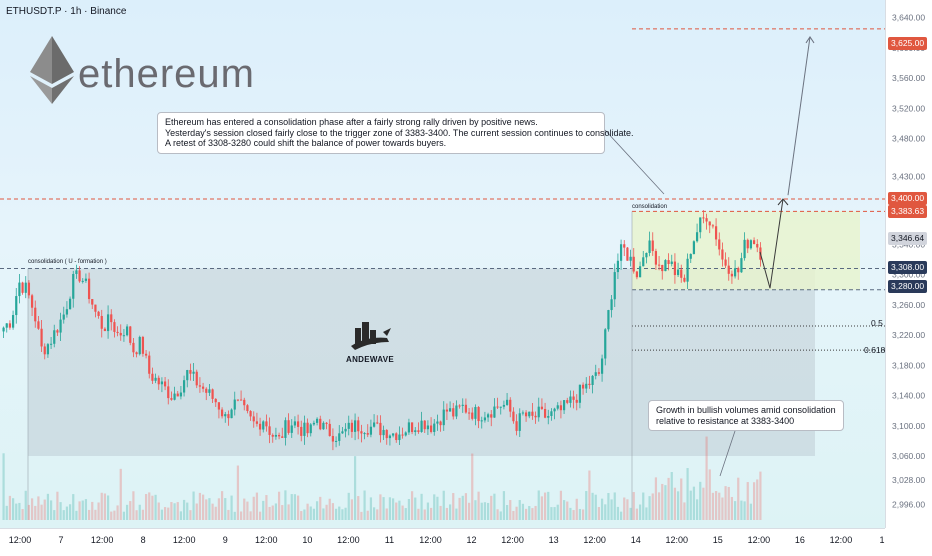 The width and height of the screenshot is (932, 556). What do you see at coordinates (66, 11) in the screenshot?
I see `symbol-label: ETHUSDT.P · 1h · Binance` at bounding box center [66, 11].